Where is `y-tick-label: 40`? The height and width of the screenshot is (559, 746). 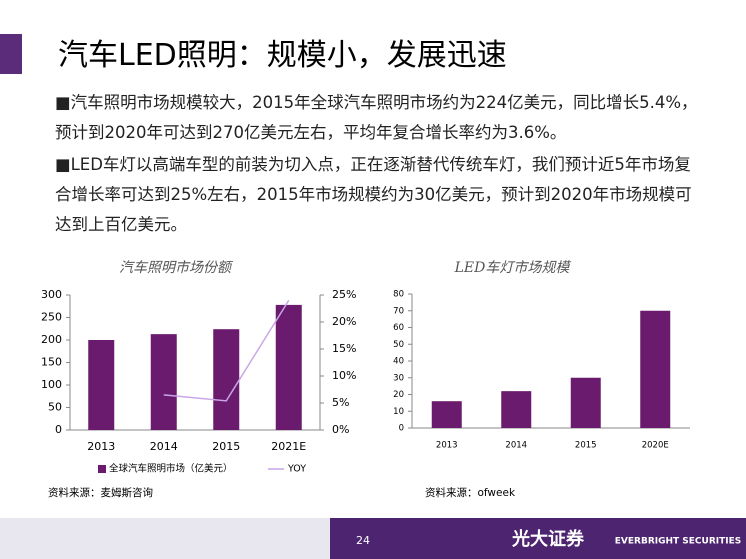
y-tick-label: 40 is located at coordinates (398, 362).